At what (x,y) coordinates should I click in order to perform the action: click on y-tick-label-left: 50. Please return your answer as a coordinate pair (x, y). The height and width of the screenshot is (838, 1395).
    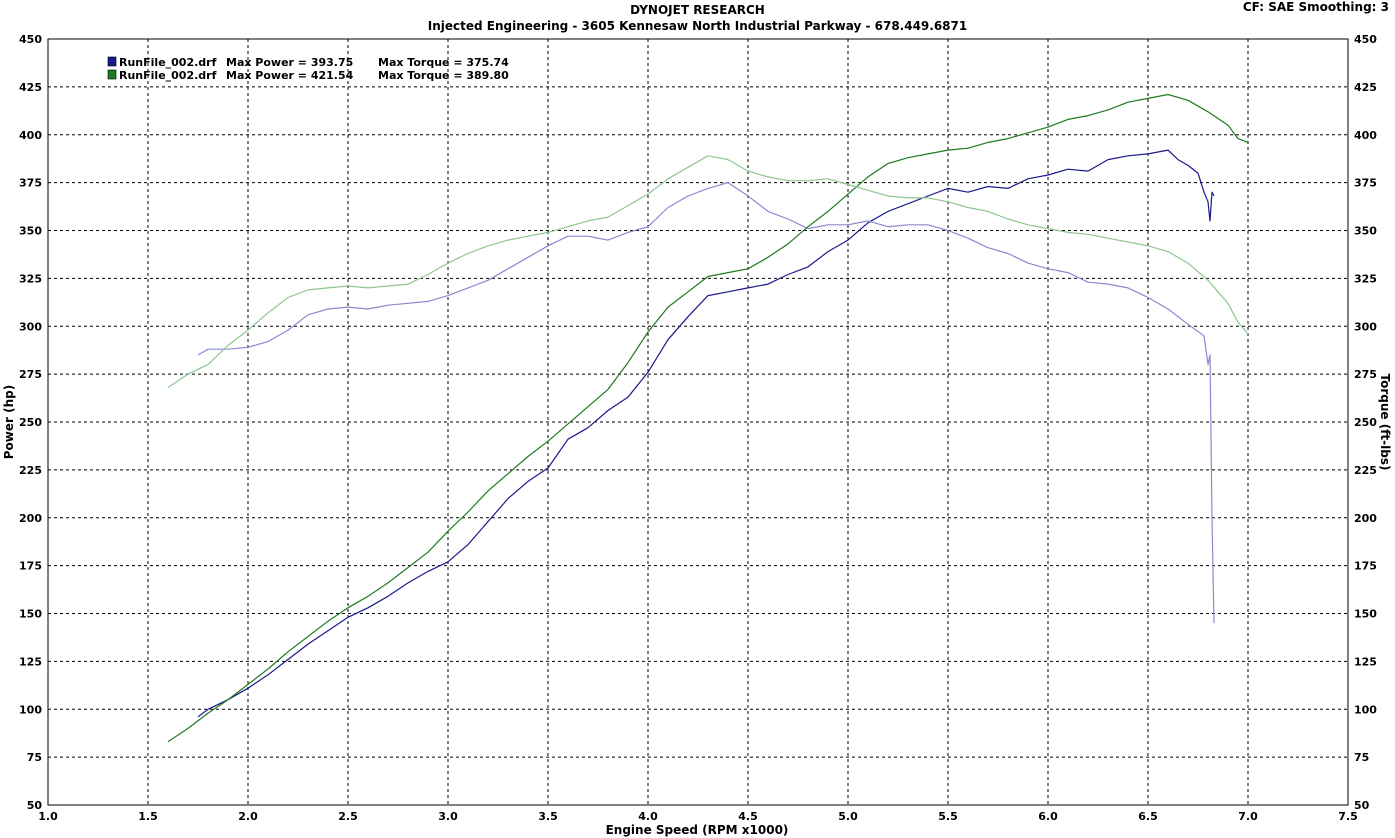
    Looking at the image, I should click on (35, 805).